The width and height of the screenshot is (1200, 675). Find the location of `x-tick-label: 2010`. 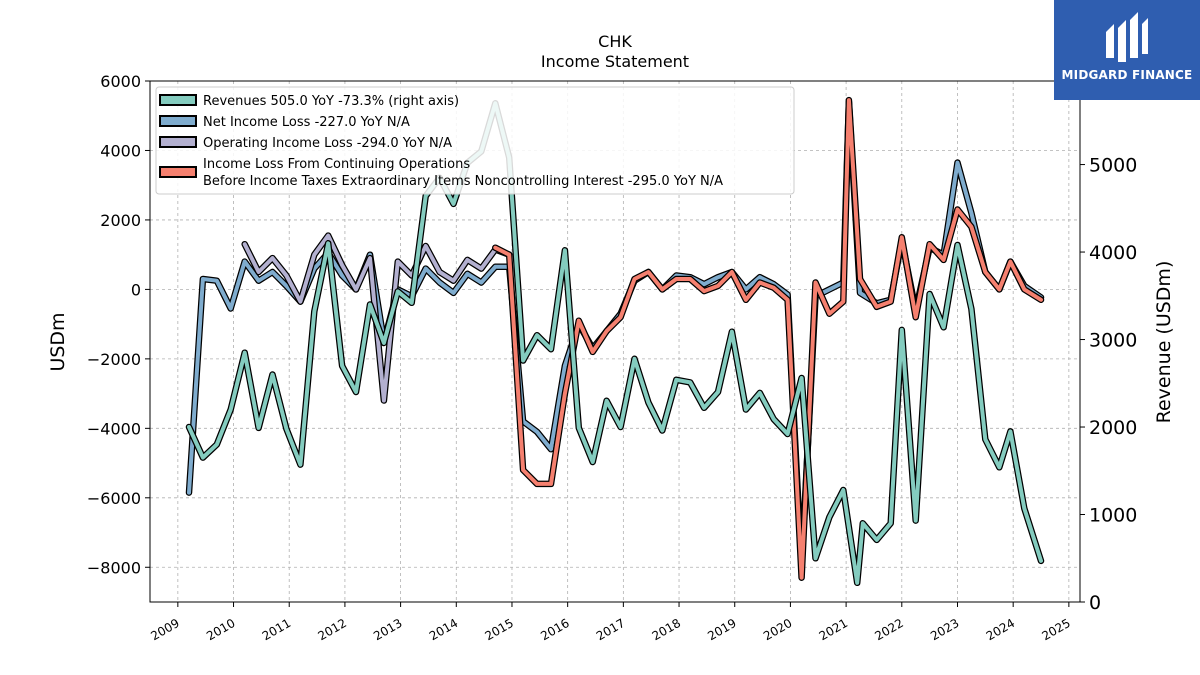

x-tick-label: 2010 is located at coordinates (220, 629).